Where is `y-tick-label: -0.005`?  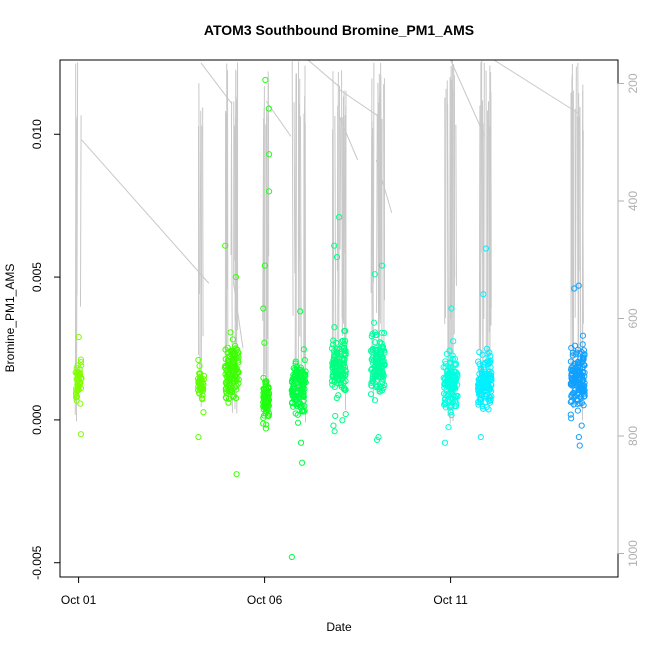 y-tick-label: -0.005 is located at coordinates (37, 562).